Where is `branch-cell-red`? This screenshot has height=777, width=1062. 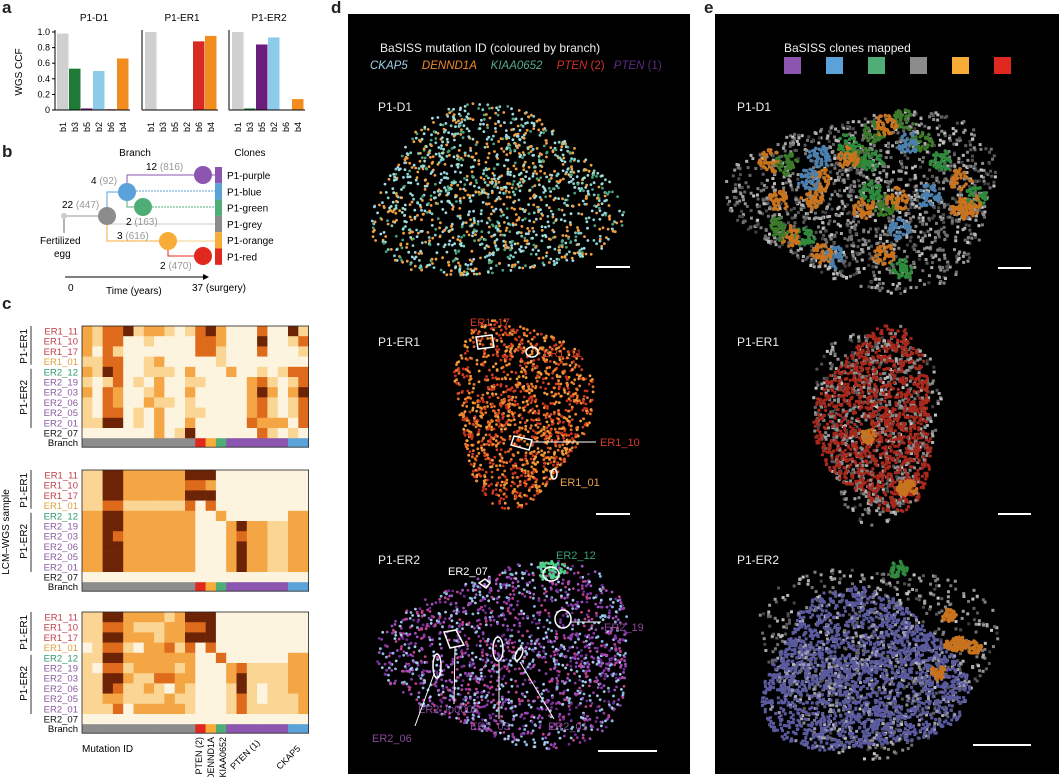 branch-cell-red is located at coordinates (200, 729).